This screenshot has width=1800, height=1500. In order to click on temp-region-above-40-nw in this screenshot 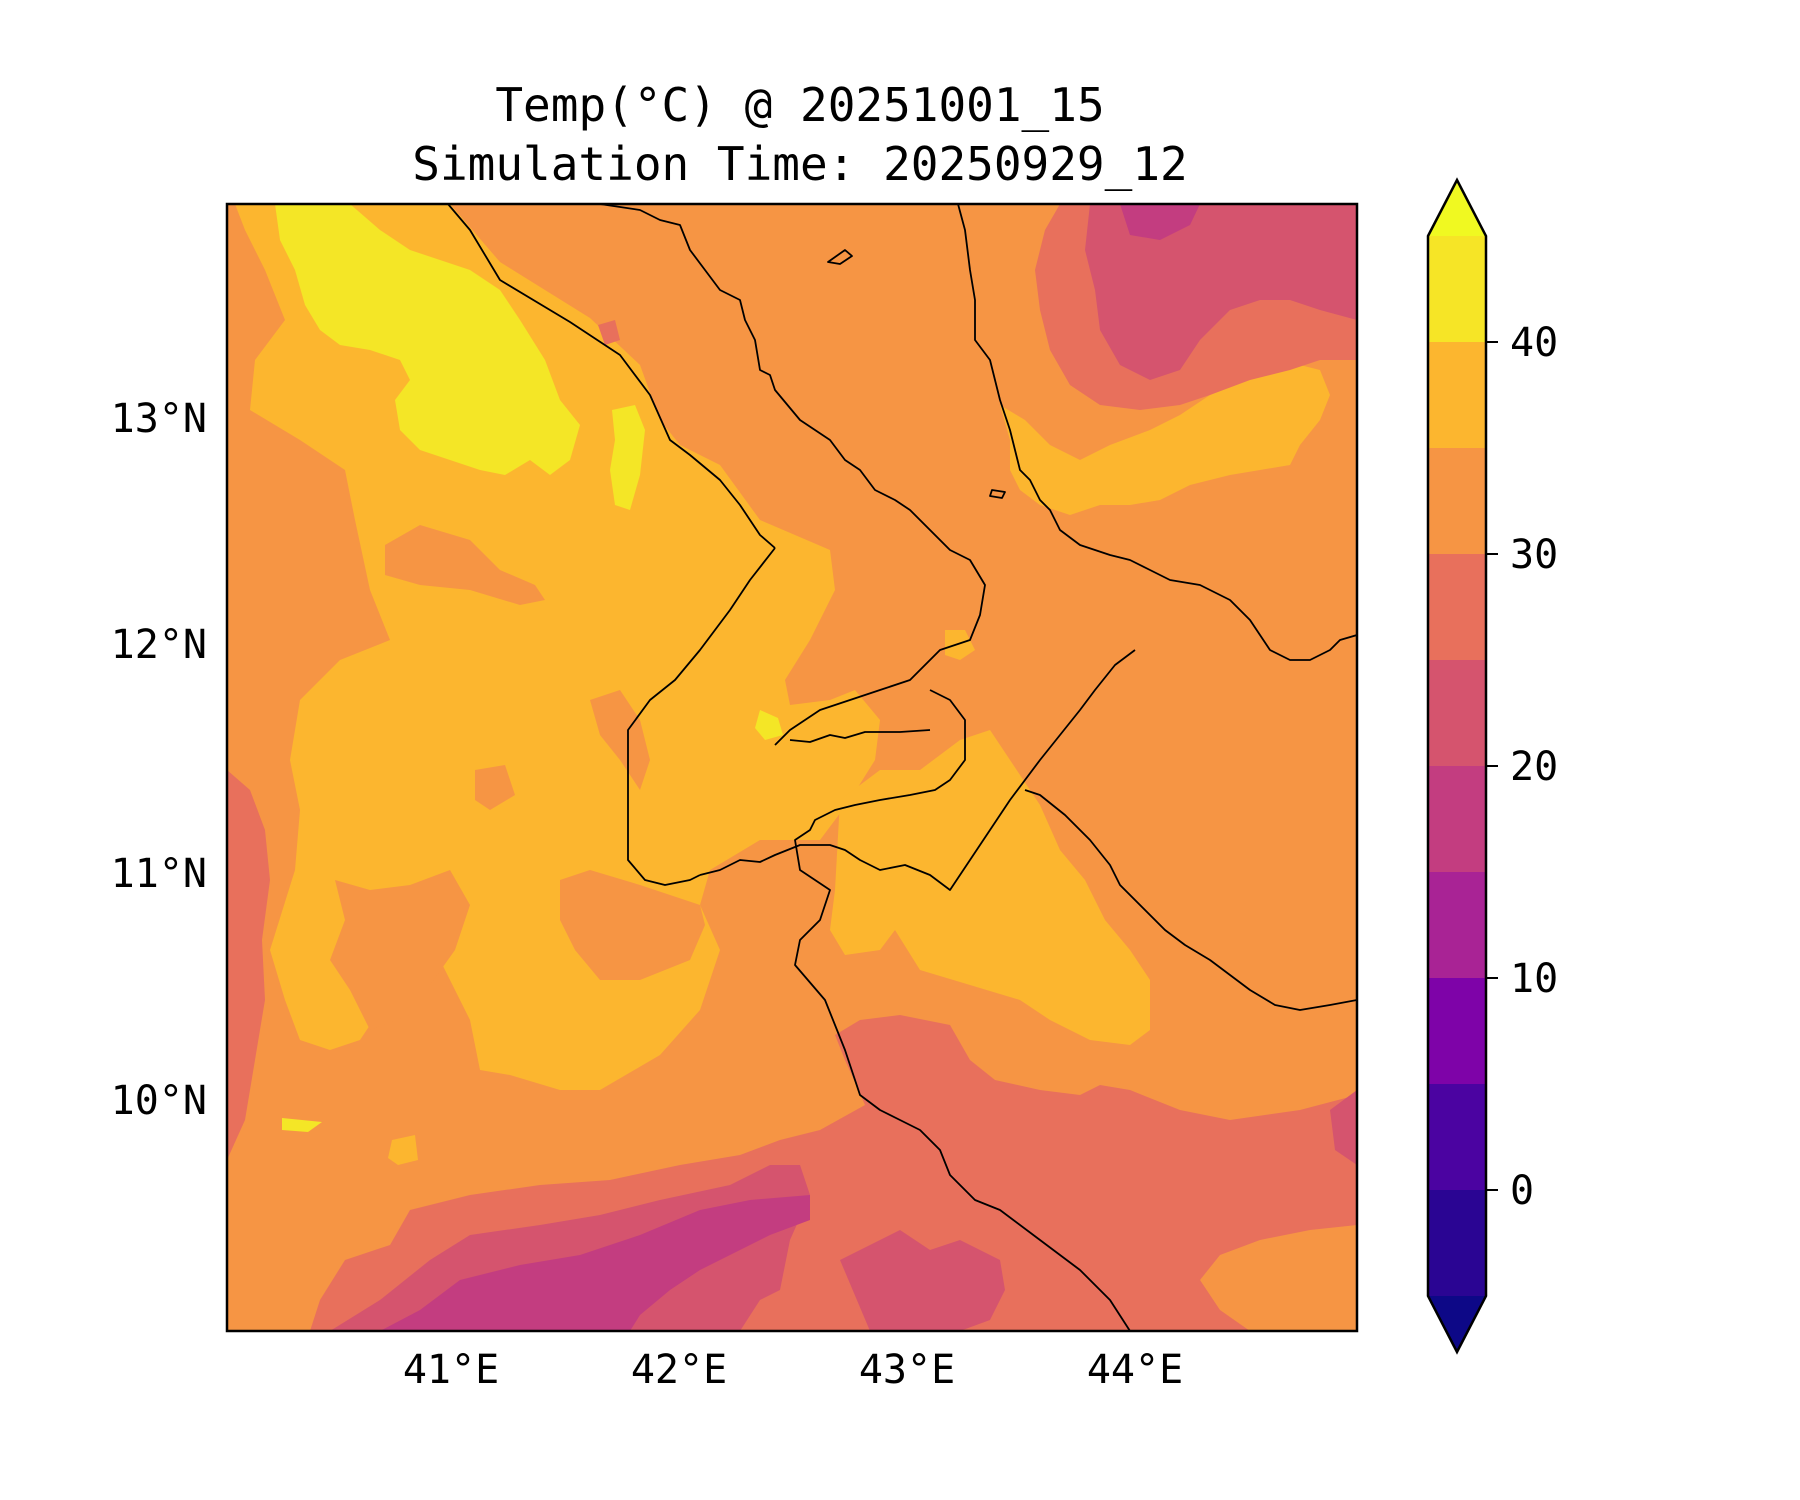, I will do `click(427, 339)`.